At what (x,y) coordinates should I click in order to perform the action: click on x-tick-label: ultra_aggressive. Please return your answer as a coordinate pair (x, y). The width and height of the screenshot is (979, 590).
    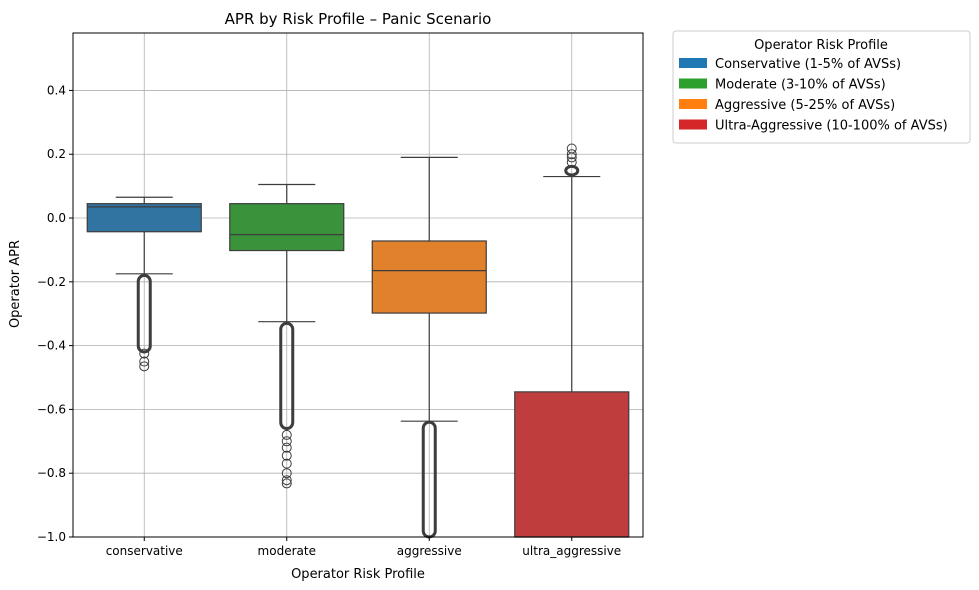
    Looking at the image, I should click on (571, 551).